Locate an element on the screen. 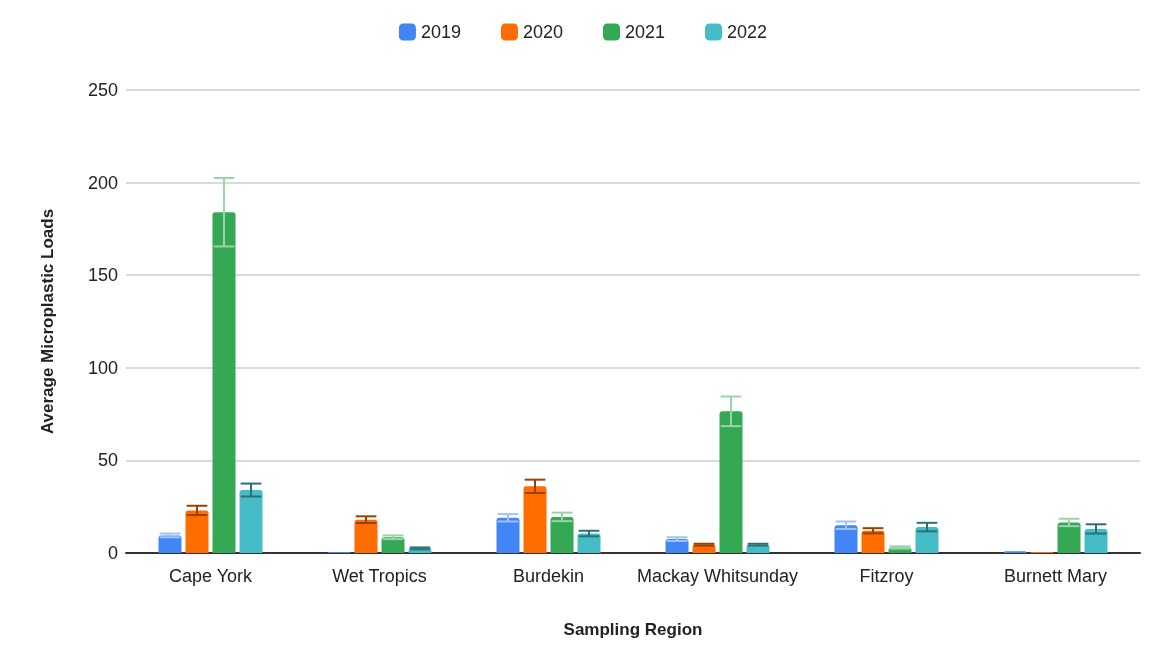 This screenshot has width=1168, height=655. x-tick-label: Wet Tropics is located at coordinates (379, 576).